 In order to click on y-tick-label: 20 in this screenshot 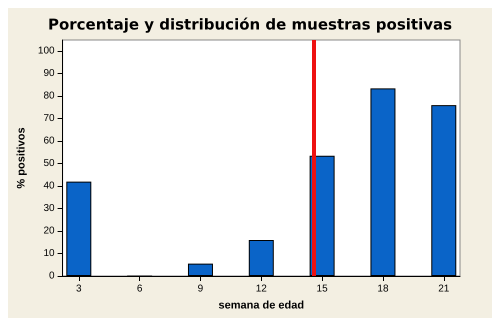, I will do `click(49, 231)`.